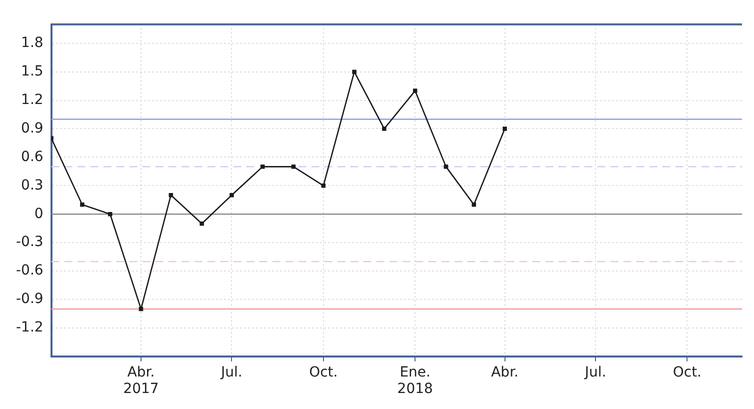 The height and width of the screenshot is (409, 754). What do you see at coordinates (32, 156) in the screenshot?
I see `y-tick-label: 0.6` at bounding box center [32, 156].